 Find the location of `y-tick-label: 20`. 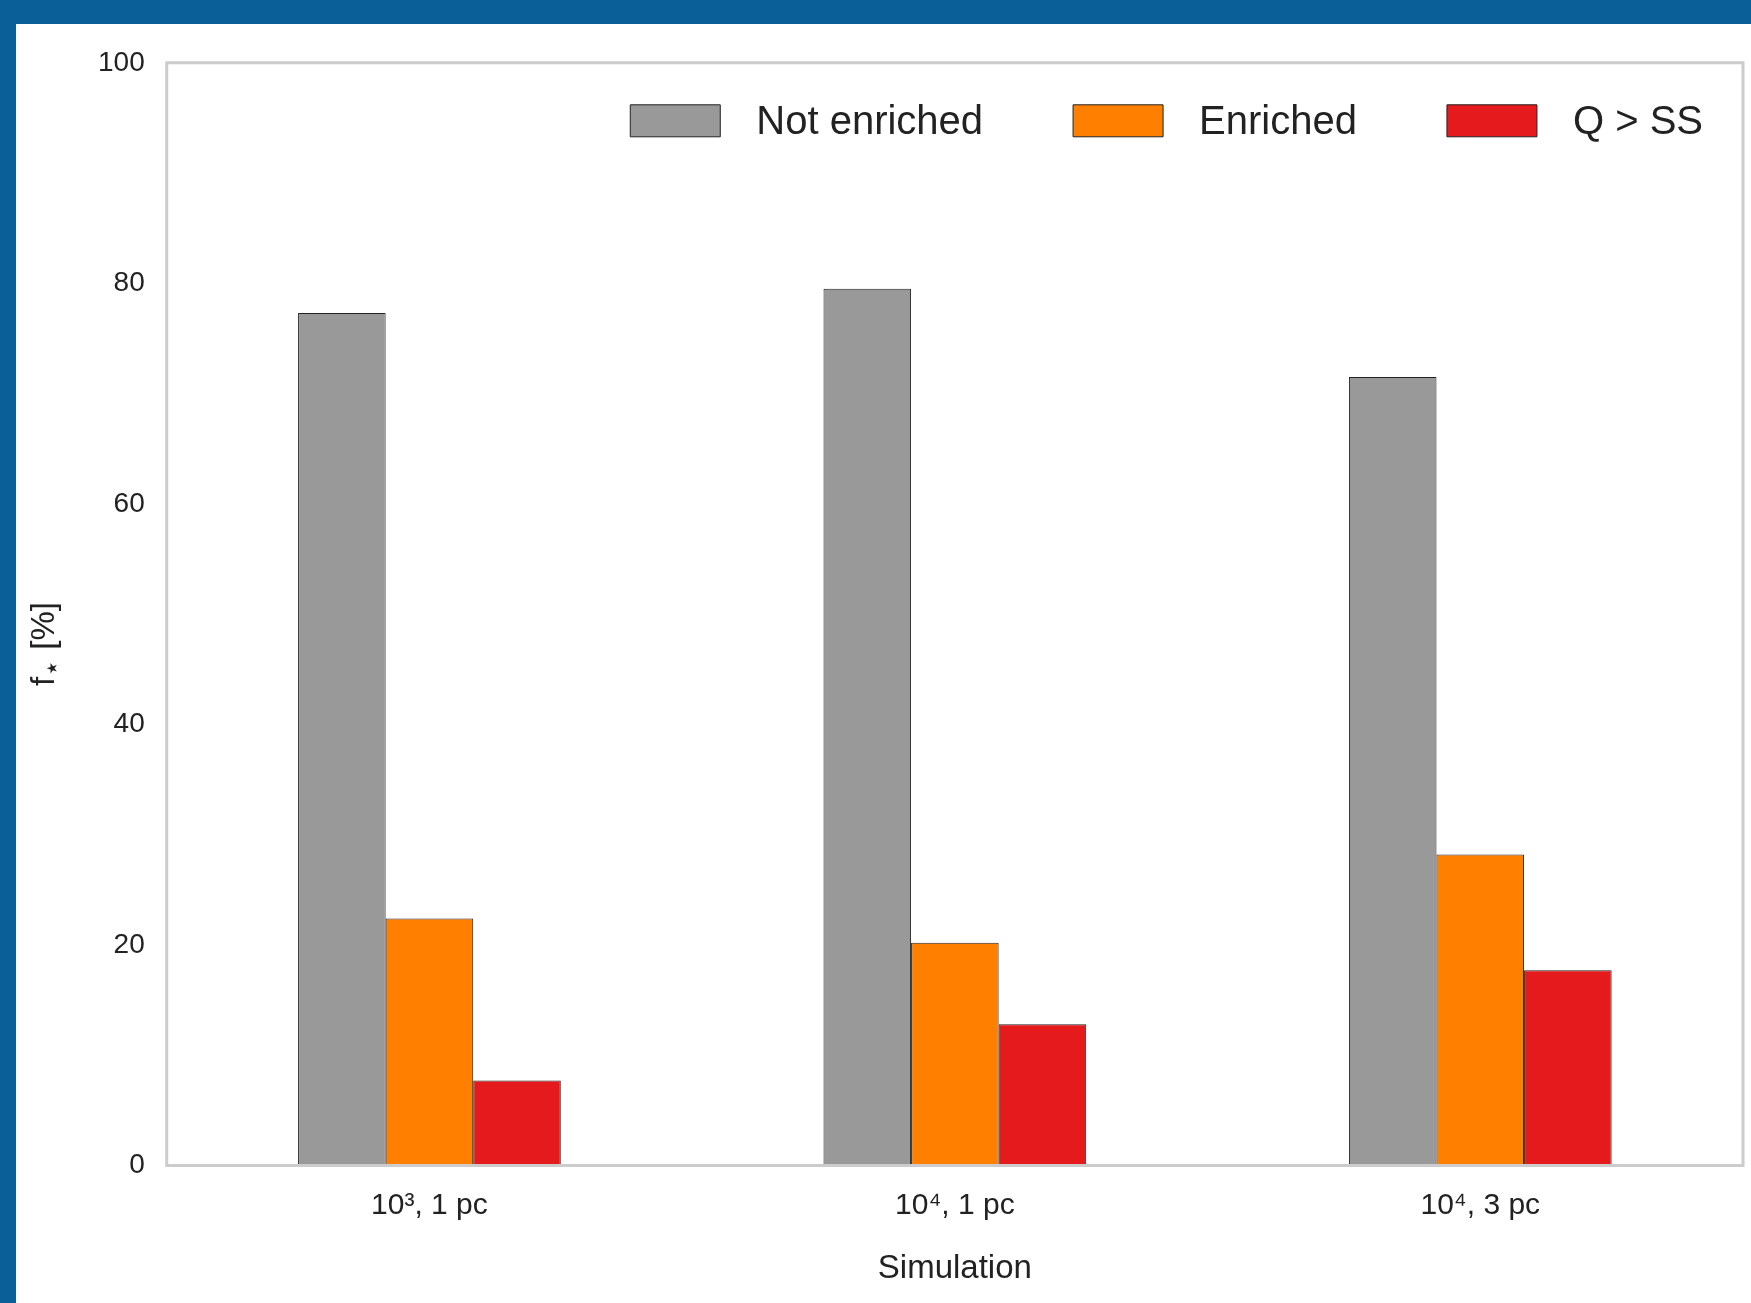

y-tick-label: 20 is located at coordinates (129, 943).